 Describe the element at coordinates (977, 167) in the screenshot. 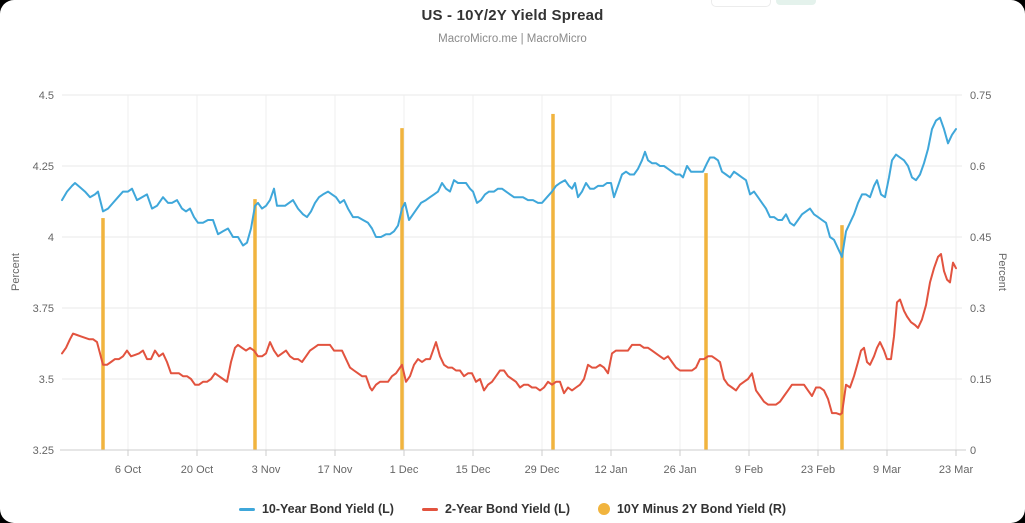

I see `right-tick-label: 0.6` at that location.